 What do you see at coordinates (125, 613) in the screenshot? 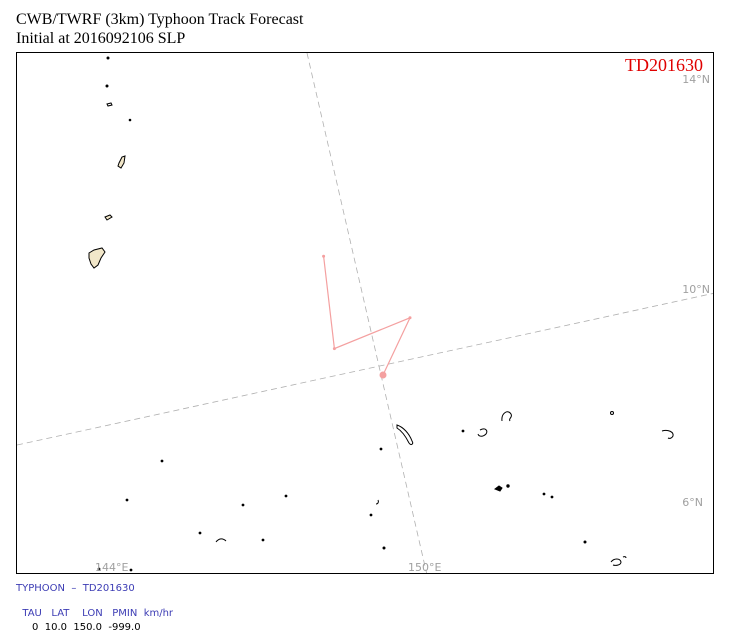
I see `info-header-pmin: PMIN` at bounding box center [125, 613].